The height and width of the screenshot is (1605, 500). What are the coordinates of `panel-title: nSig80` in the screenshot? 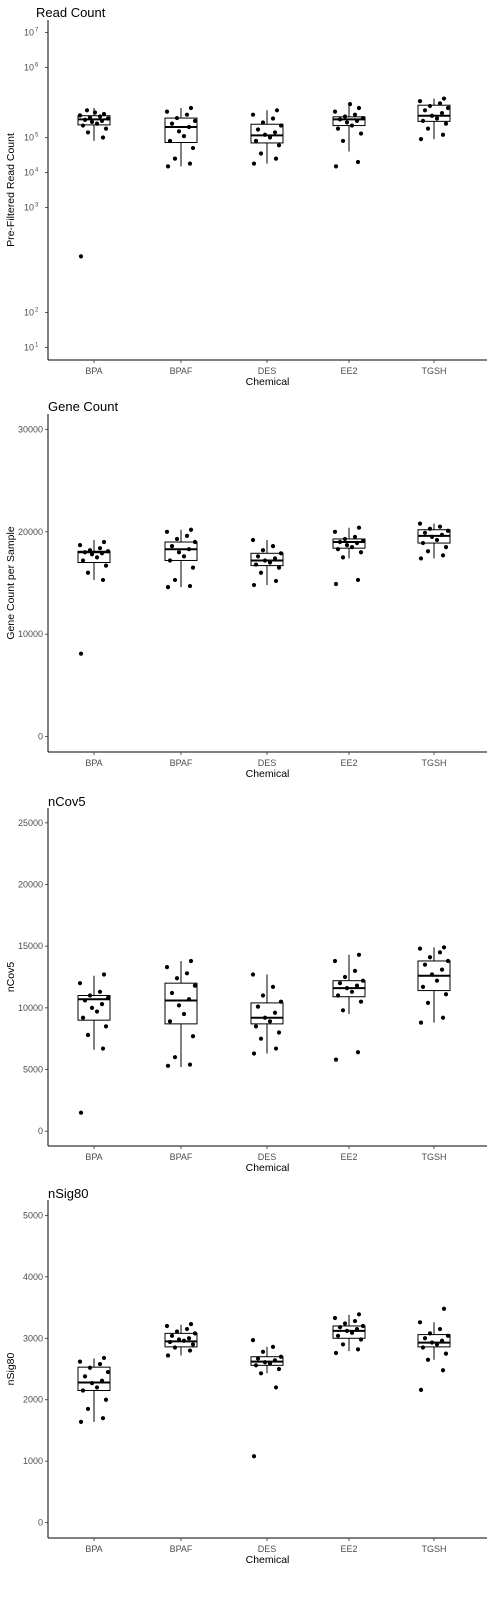 It's located at (68, 1193).